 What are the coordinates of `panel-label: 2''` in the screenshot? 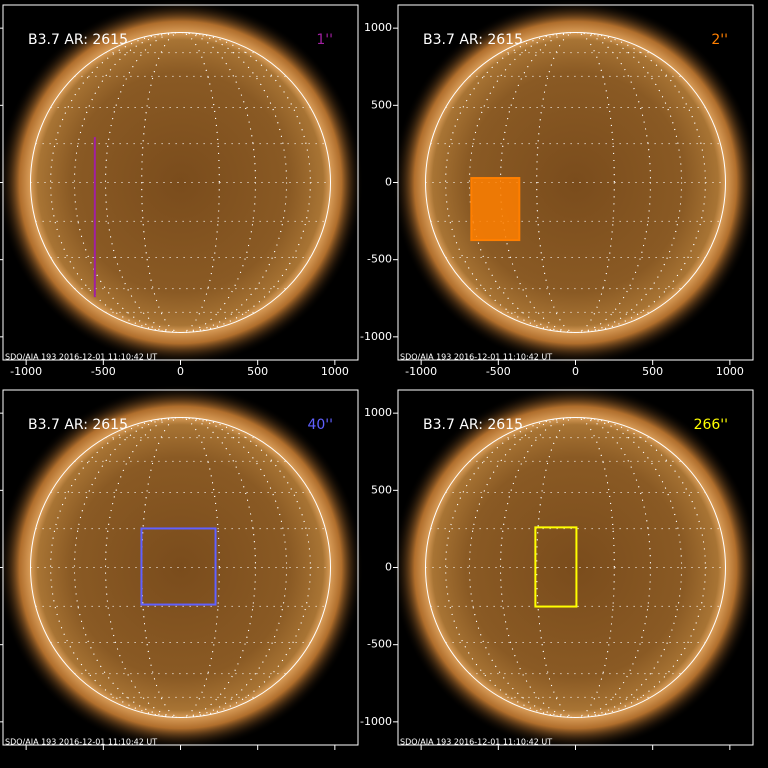 It's located at (719, 40).